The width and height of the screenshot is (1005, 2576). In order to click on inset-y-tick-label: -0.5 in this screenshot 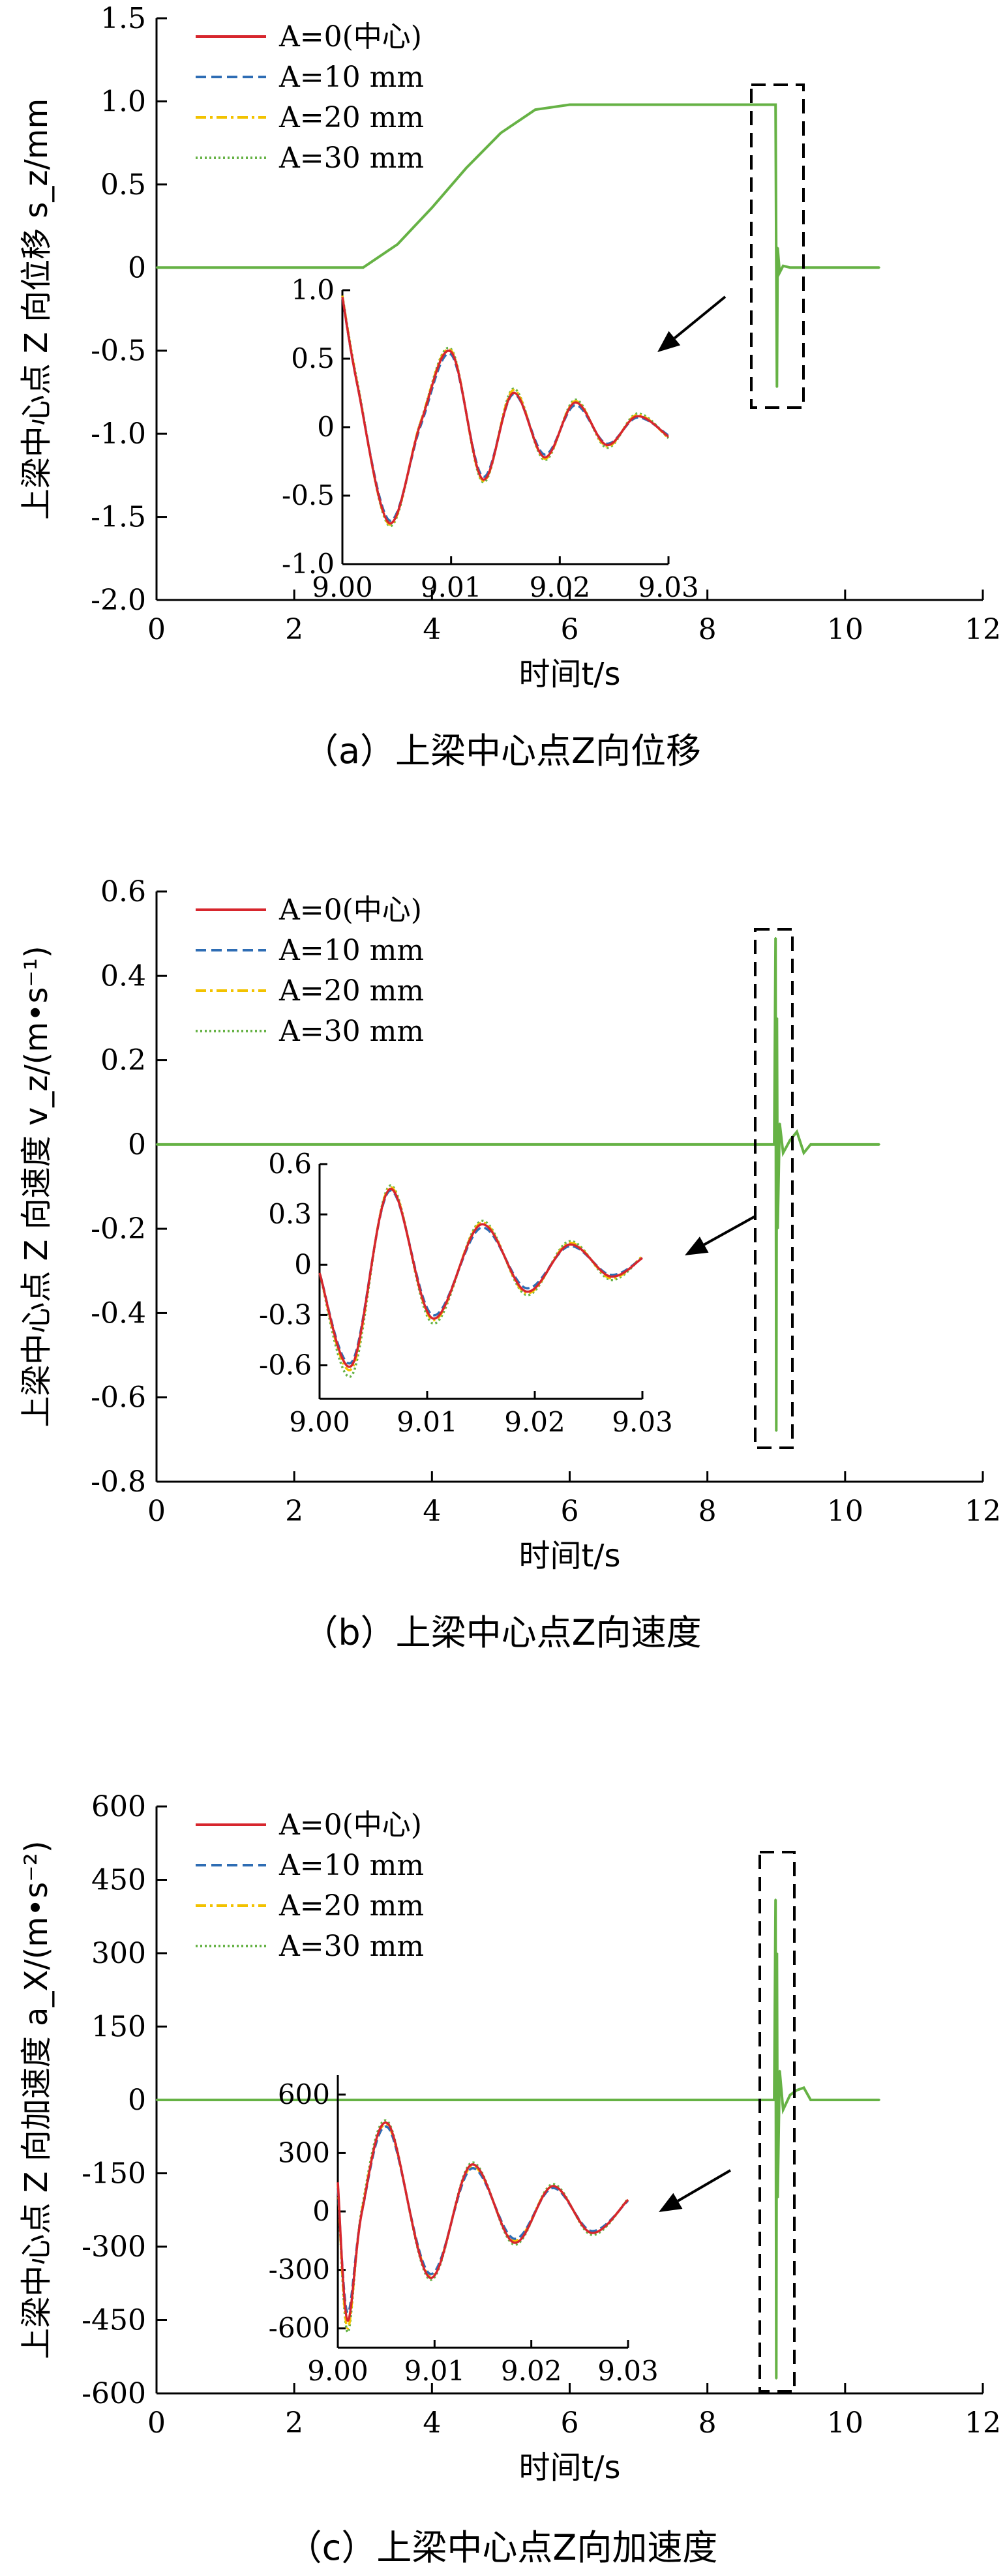, I will do `click(308, 495)`.